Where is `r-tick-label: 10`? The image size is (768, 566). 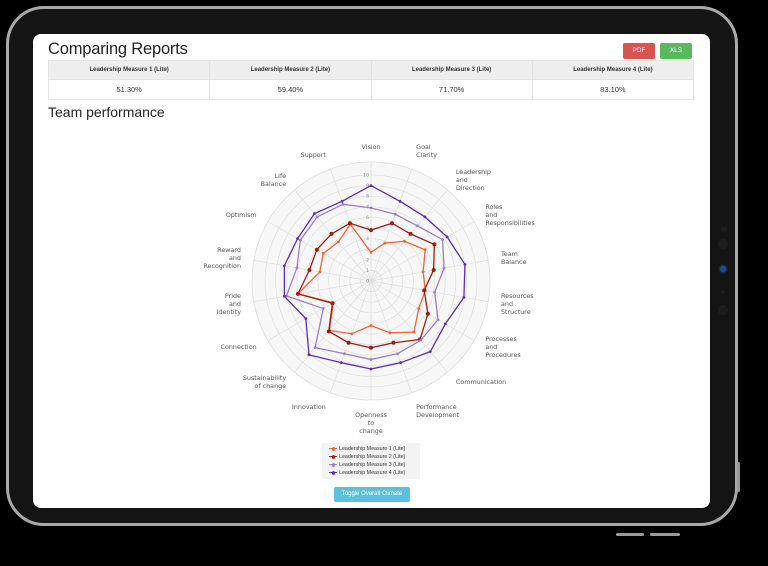
r-tick-label: 10 is located at coordinates (366, 176).